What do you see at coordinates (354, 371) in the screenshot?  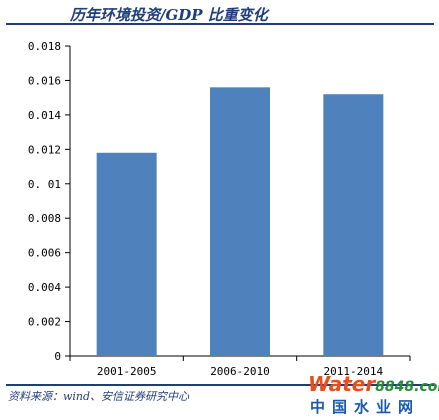 I see `x-tick-label: 2011-2014` at bounding box center [354, 371].